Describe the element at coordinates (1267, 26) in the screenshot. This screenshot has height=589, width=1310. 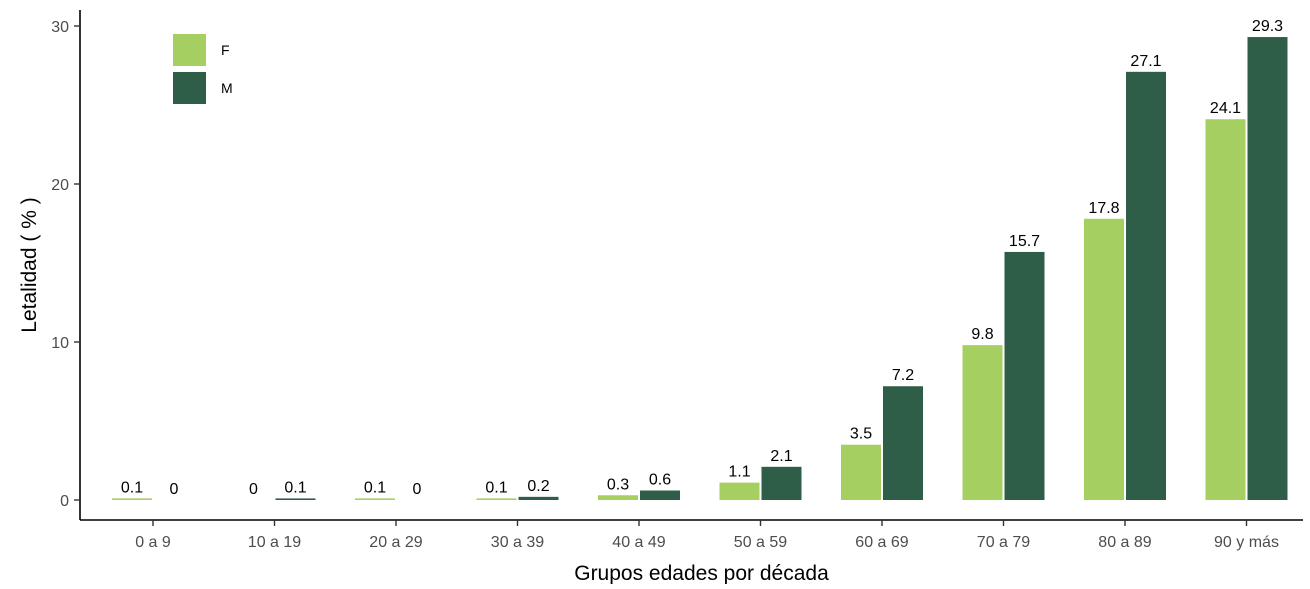
I see `data-label-M-9: 29.3` at that location.